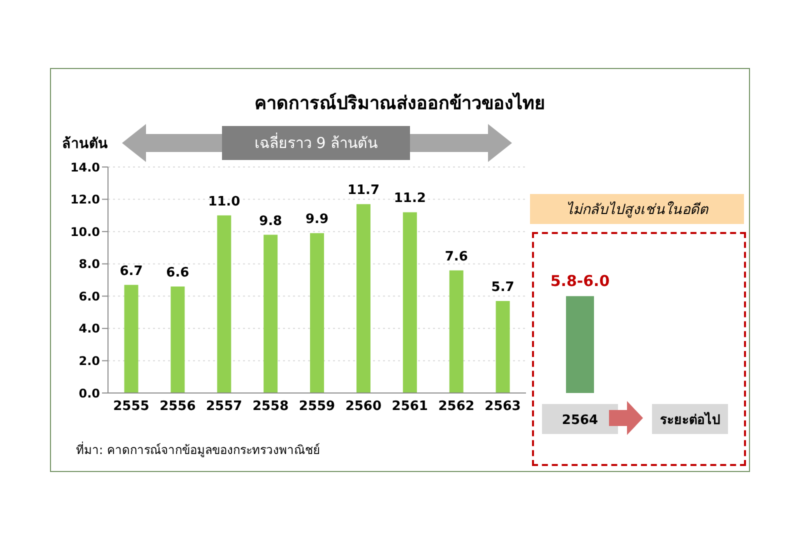 Image resolution: width=800 pixels, height=546 pixels. Describe the element at coordinates (270, 221) in the screenshot. I see `data-label: 9.8` at that location.